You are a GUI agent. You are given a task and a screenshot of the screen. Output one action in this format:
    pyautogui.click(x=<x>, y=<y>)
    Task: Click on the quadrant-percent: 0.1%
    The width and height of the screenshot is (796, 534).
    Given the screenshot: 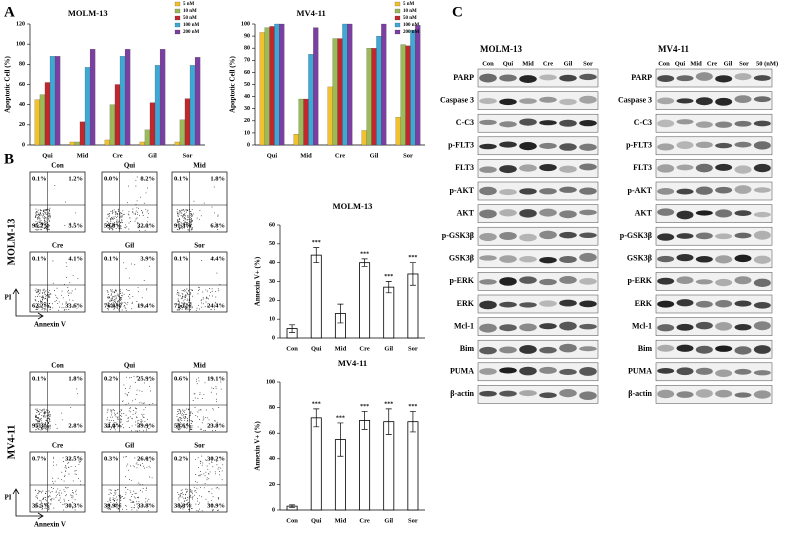 What is the action you would take?
    pyautogui.click(x=39, y=378)
    